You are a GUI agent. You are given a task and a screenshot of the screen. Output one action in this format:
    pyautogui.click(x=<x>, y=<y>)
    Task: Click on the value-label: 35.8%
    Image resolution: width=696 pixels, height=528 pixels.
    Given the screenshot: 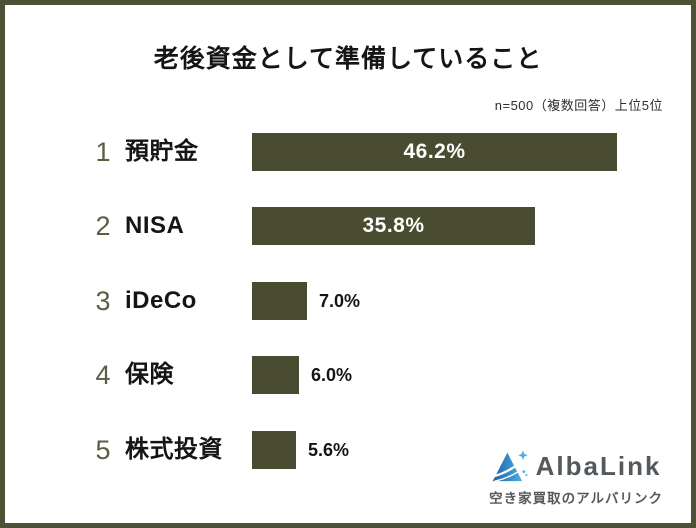 What is the action you would take?
    pyautogui.click(x=393, y=225)
    